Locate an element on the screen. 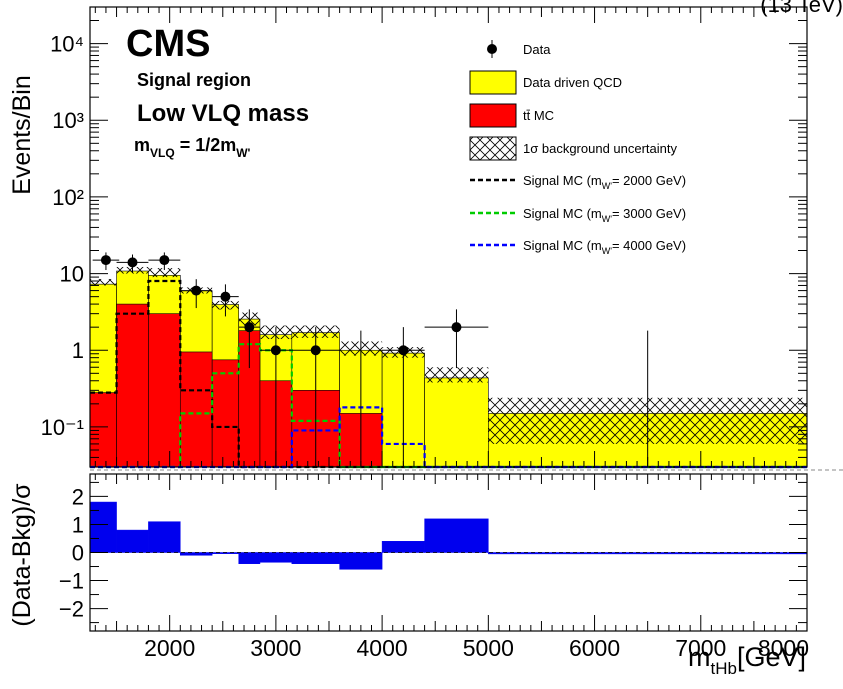 This screenshot has width=843, height=689. legend-ttbar-label: tt̄ MC is located at coordinates (538, 115).